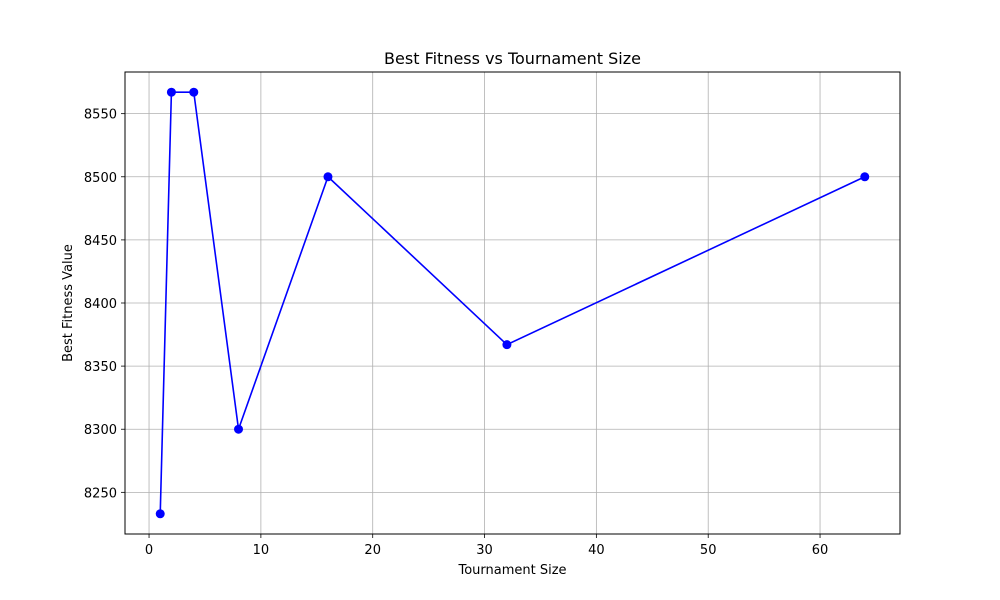 Image resolution: width=1000 pixels, height=600 pixels. What do you see at coordinates (100, 178) in the screenshot?
I see `y-tick-label: 8500` at bounding box center [100, 178].